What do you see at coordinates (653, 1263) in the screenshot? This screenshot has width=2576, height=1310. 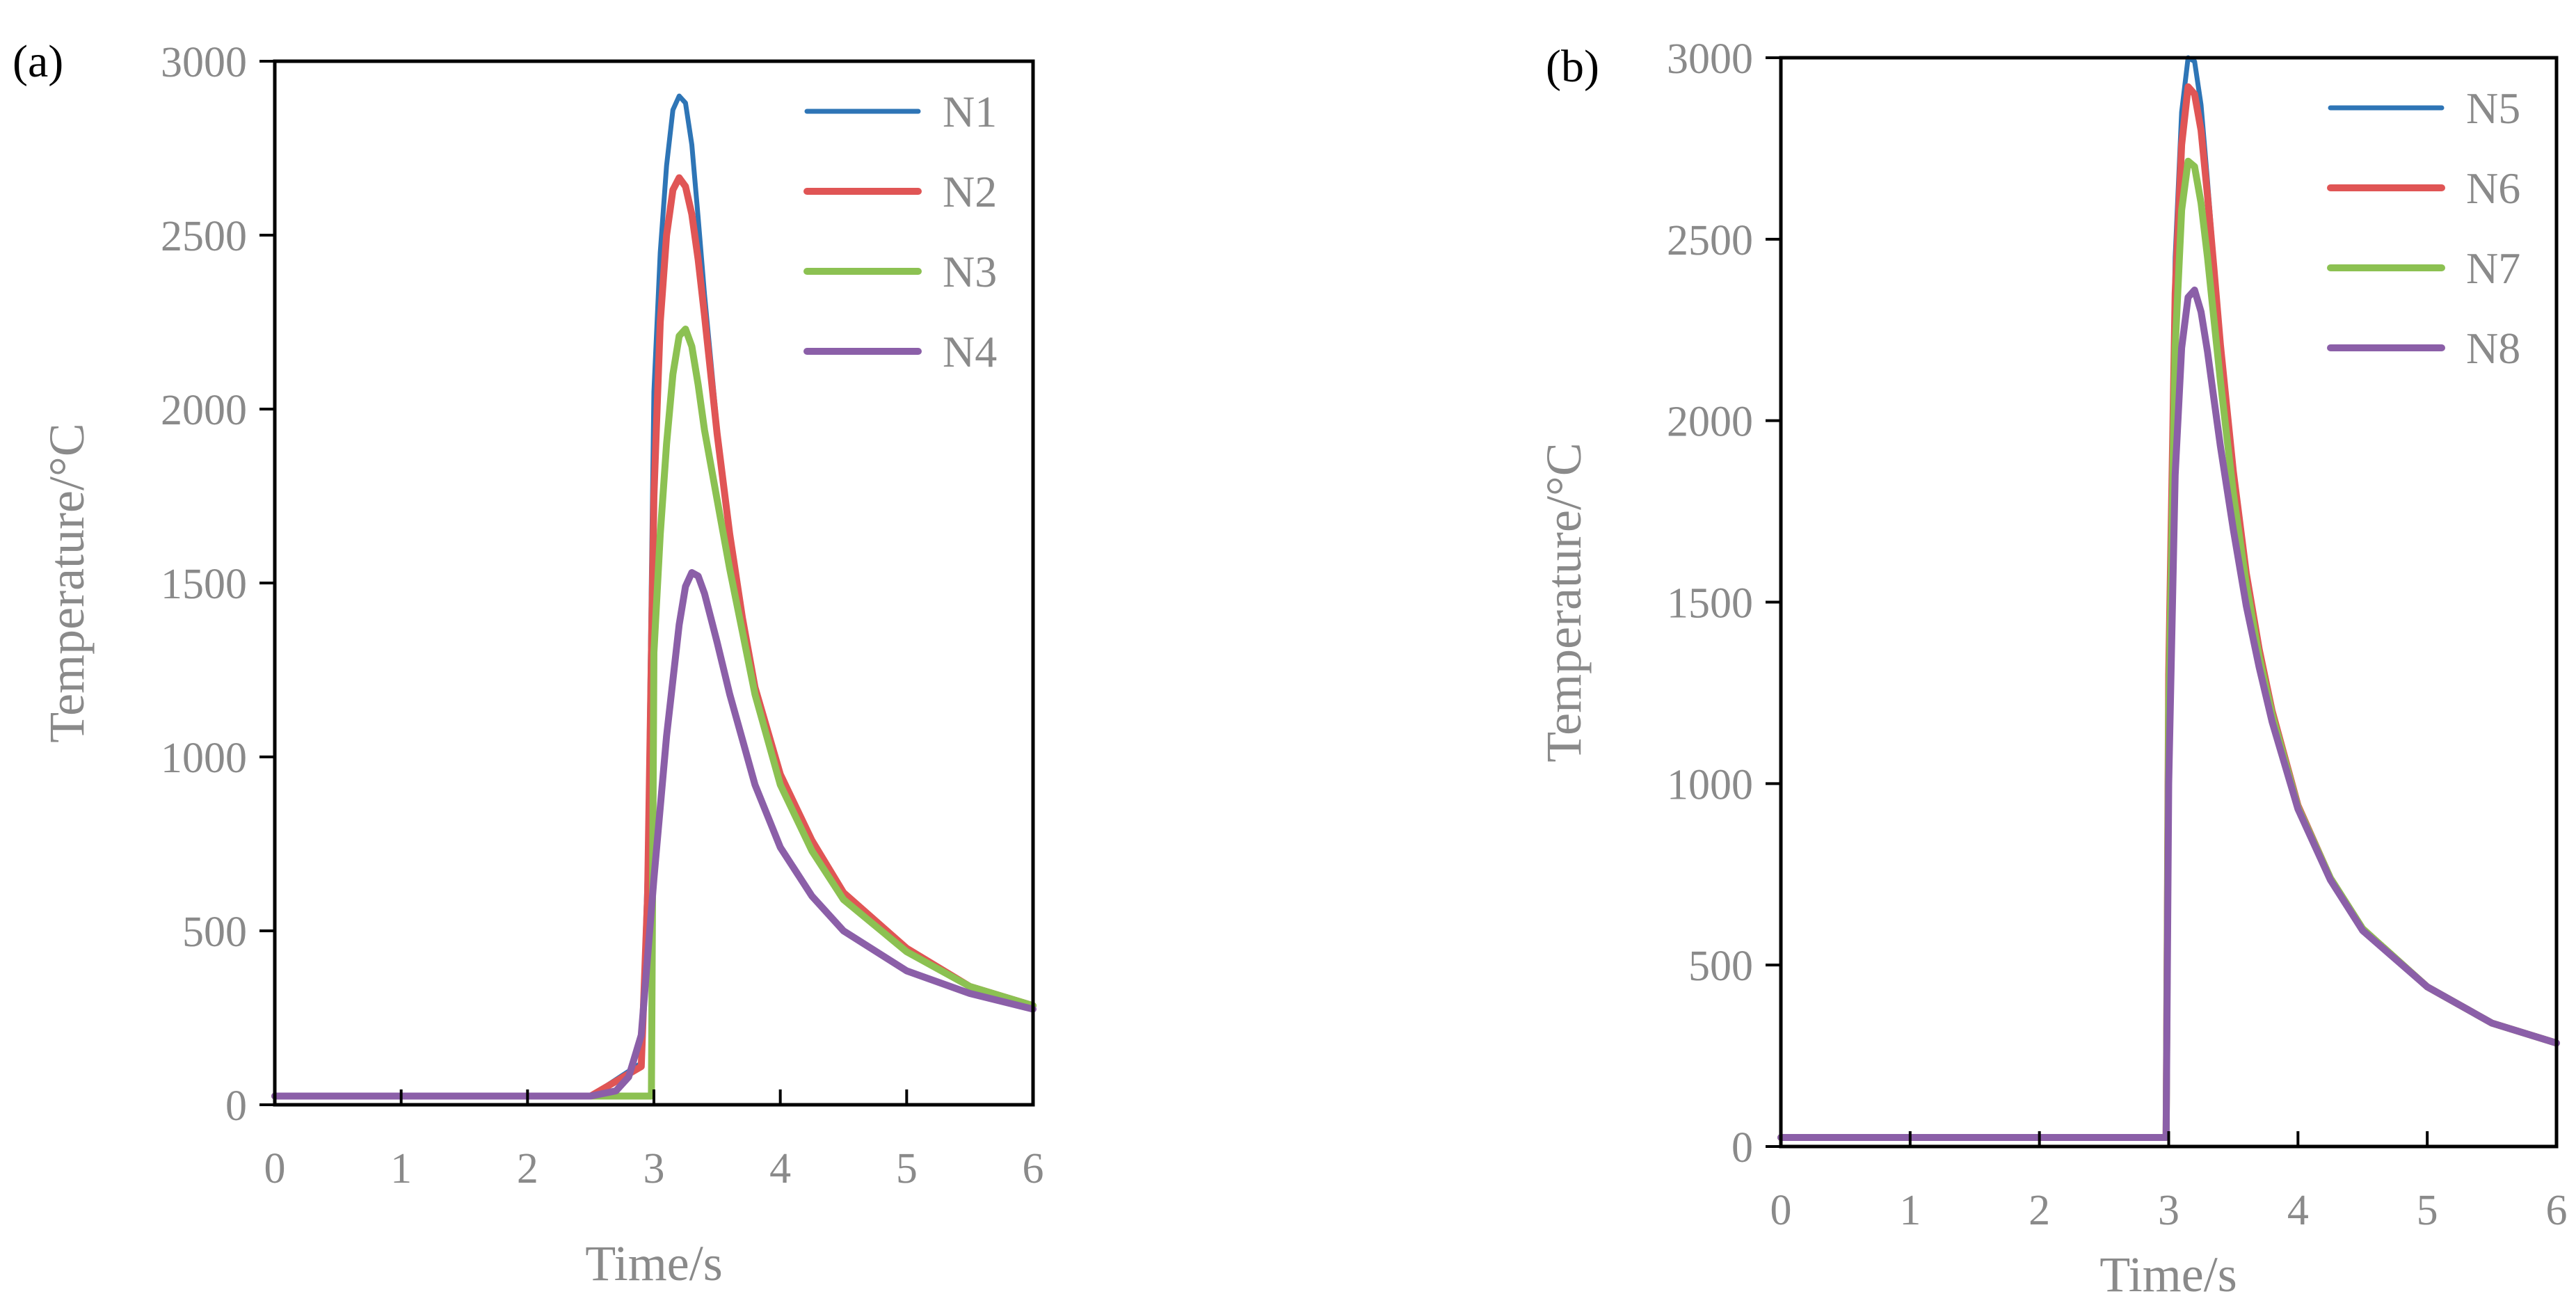 I see `x-axis-label-a: Time/s` at bounding box center [653, 1263].